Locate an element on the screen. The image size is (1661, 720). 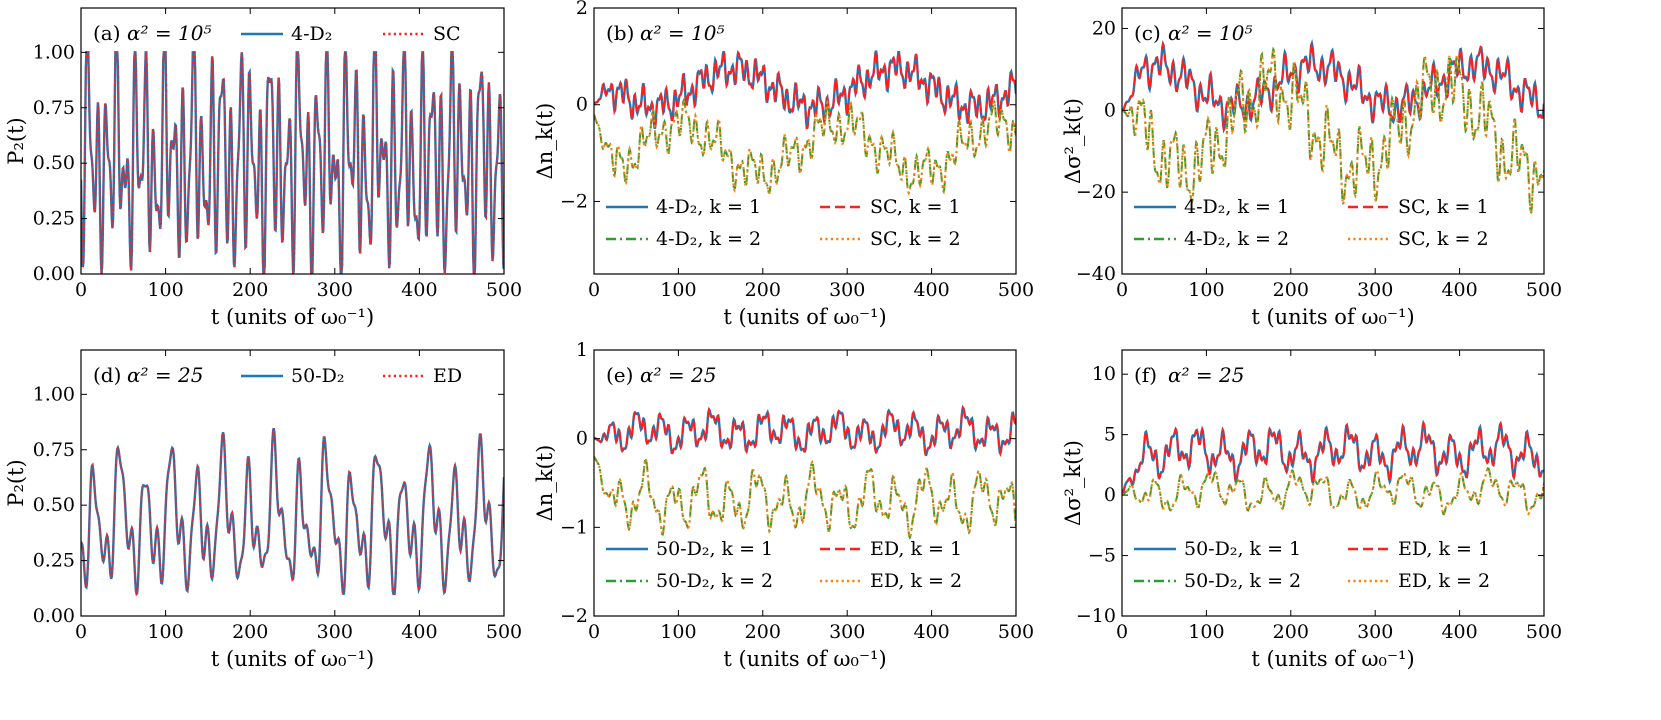
legend: 50-D₂ ED is located at coordinates (351, 376).